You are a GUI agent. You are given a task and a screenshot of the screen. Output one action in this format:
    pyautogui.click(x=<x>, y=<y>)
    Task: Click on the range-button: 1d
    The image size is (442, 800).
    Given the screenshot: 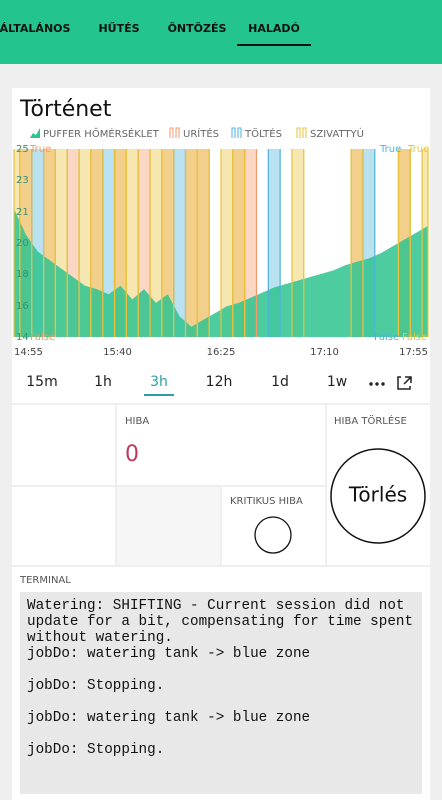 What is the action you would take?
    pyautogui.click(x=280, y=382)
    